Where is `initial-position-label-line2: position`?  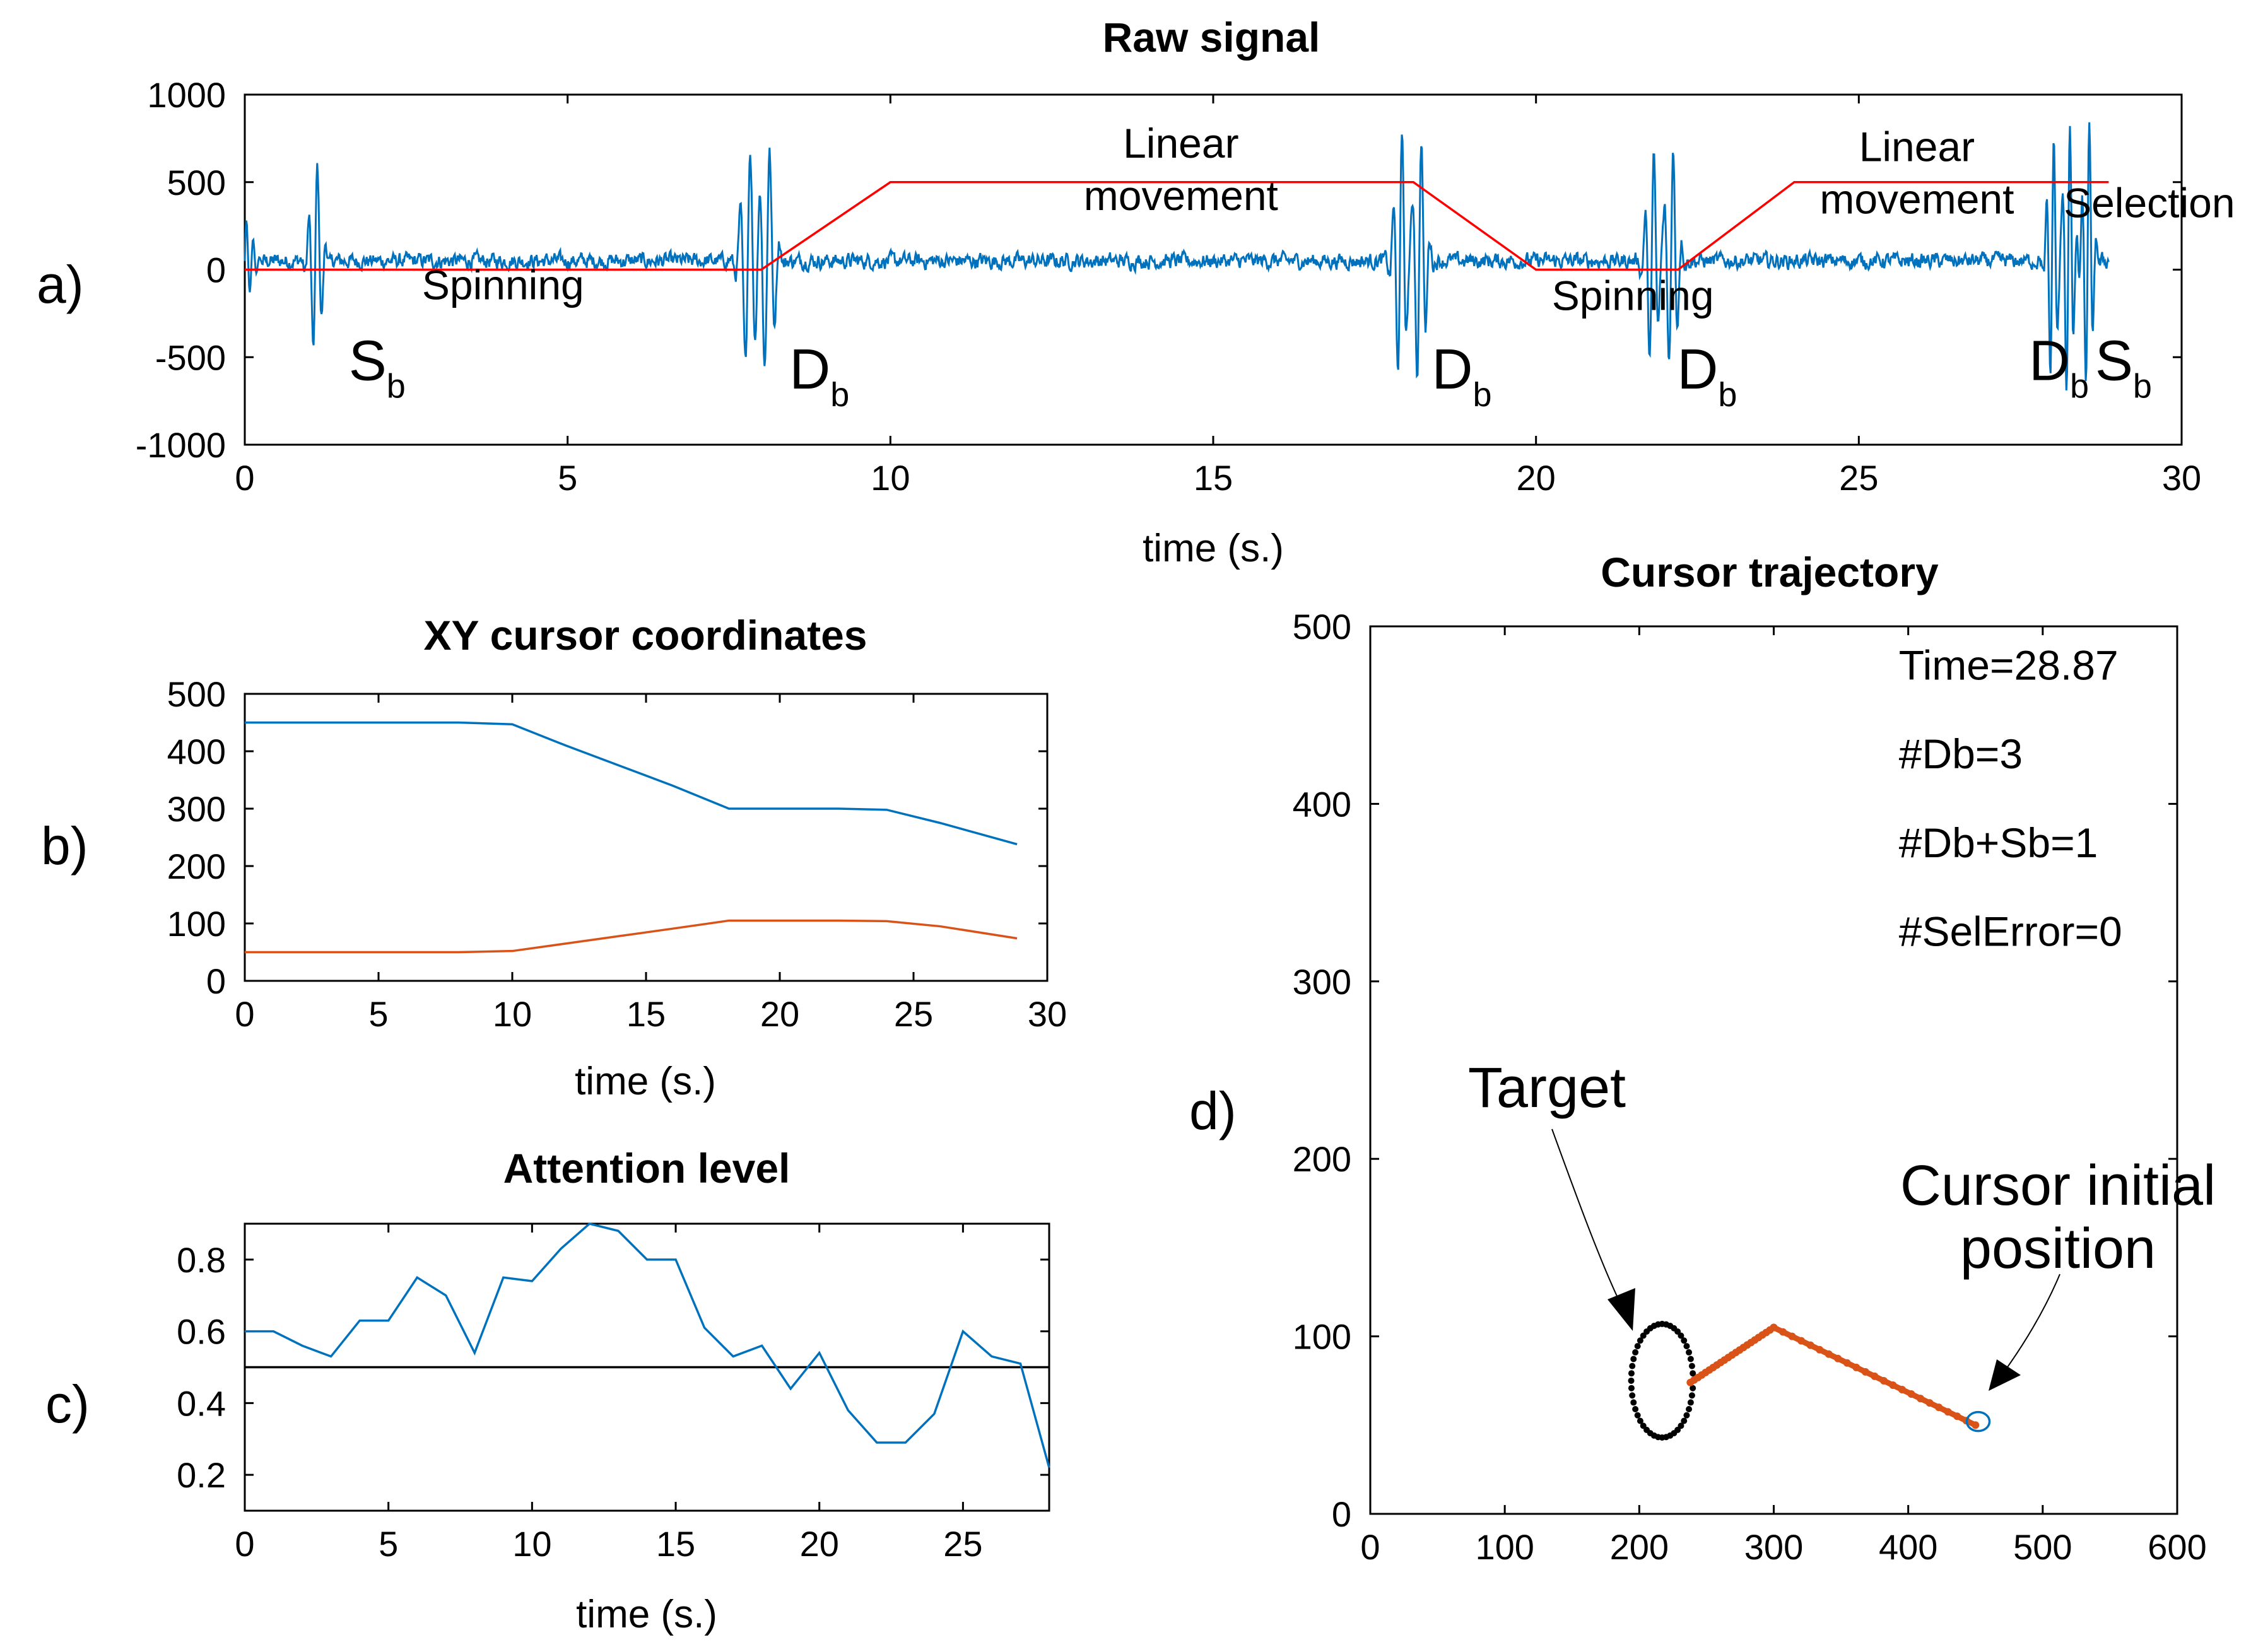 initial-position-label-line2: position is located at coordinates (2058, 1249).